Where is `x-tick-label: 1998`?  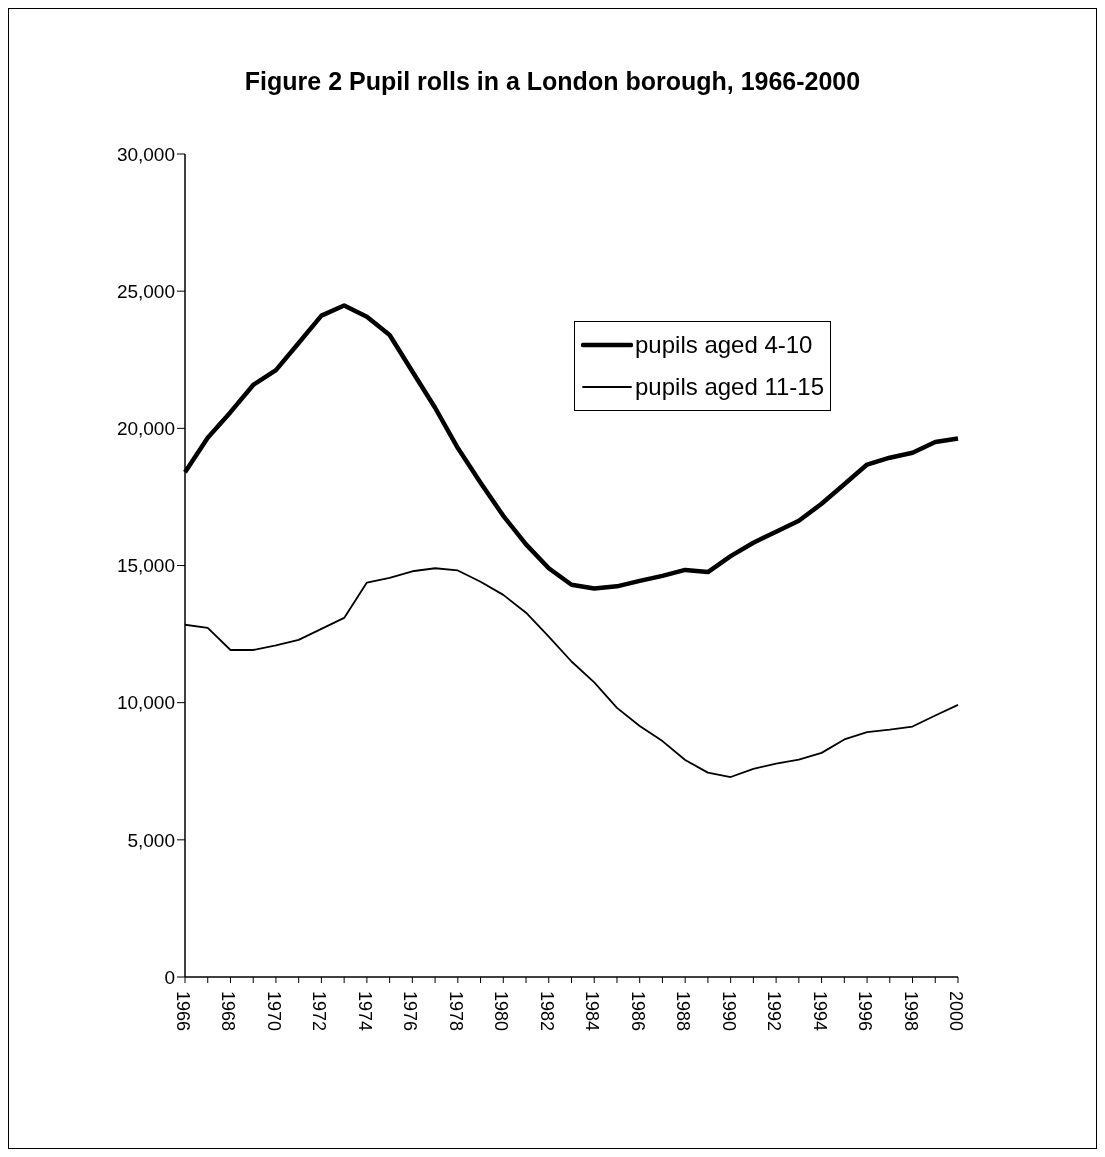
x-tick-label: 1998 is located at coordinates (910, 1011).